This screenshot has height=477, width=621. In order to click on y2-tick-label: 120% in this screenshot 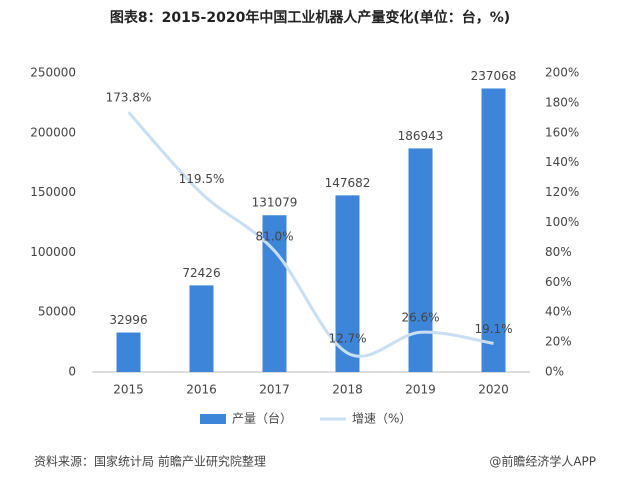, I will do `click(562, 192)`.